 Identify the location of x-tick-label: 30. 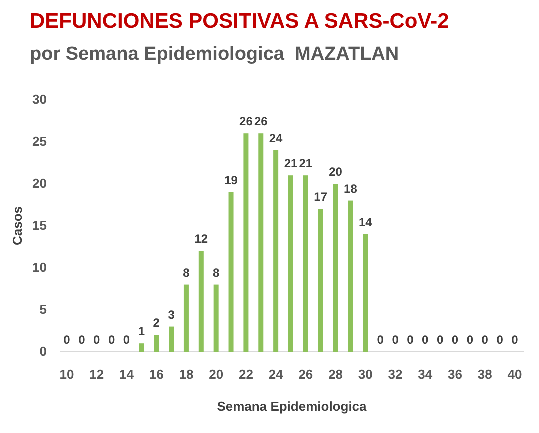
(365, 374).